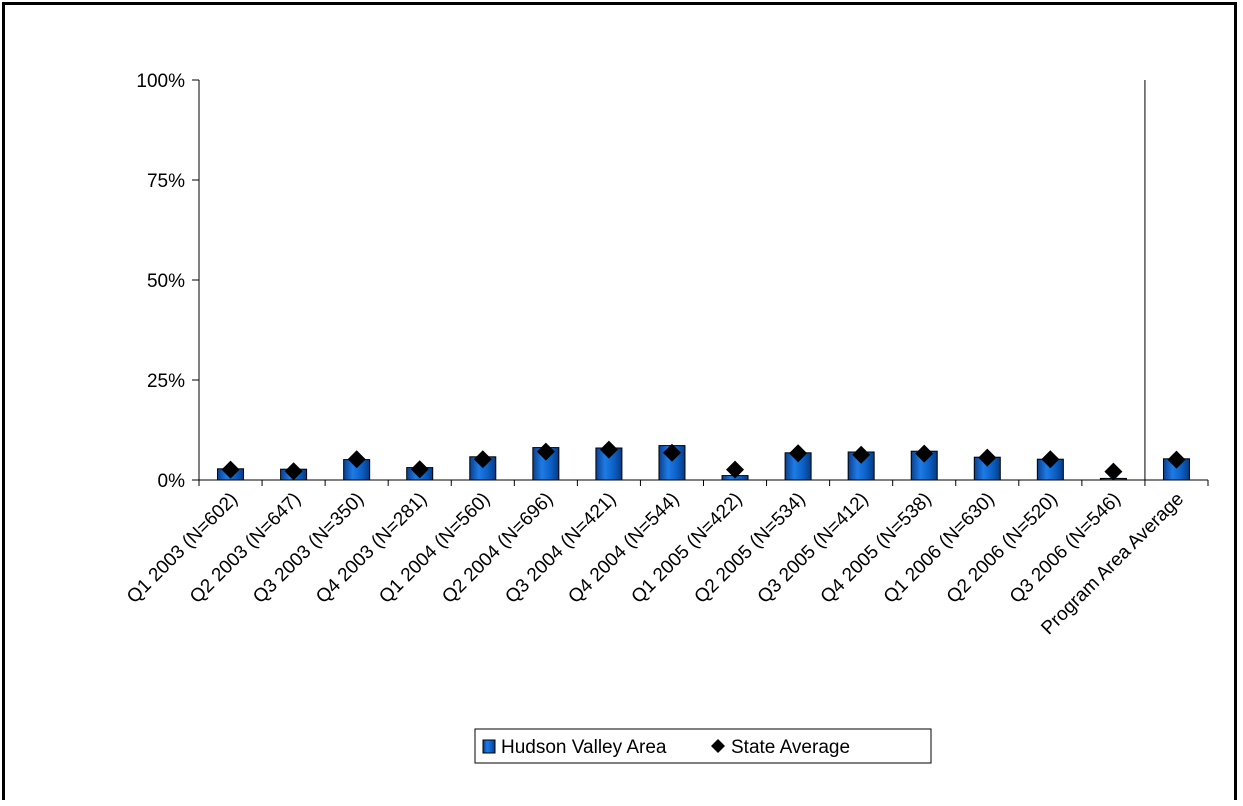 This screenshot has height=806, width=1243. What do you see at coordinates (1002, 548) in the screenshot?
I see `x-category-label: Q2 2006 (N=520)` at bounding box center [1002, 548].